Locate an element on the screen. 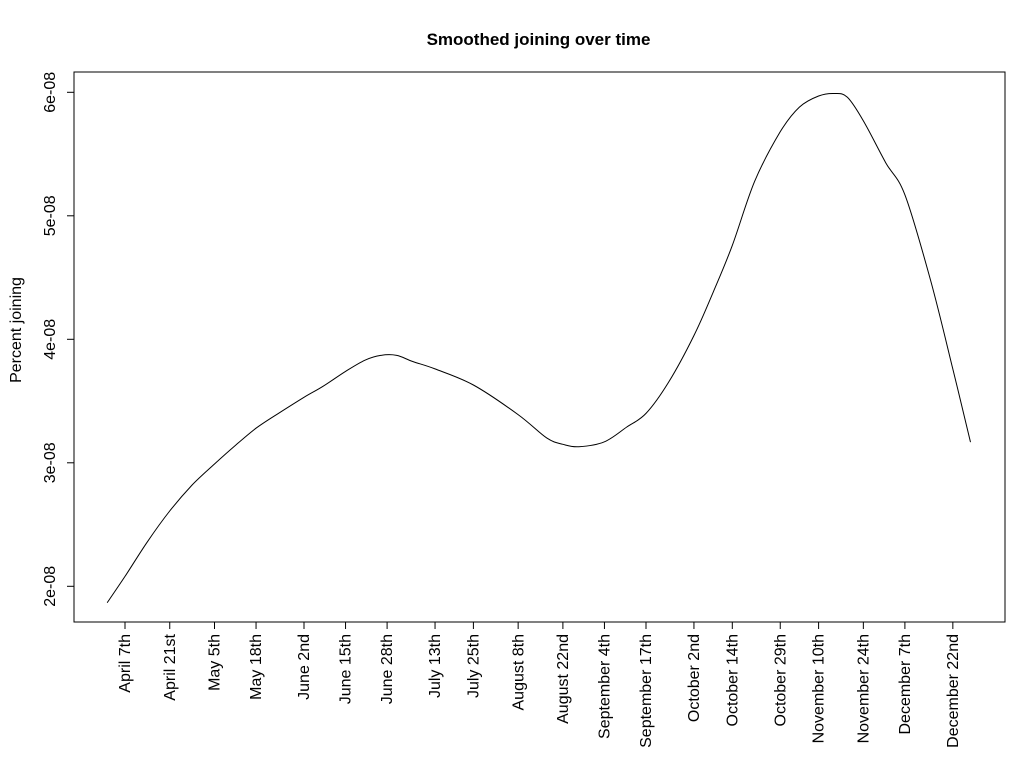  x-tick-label: November 10th is located at coordinates (819, 688).